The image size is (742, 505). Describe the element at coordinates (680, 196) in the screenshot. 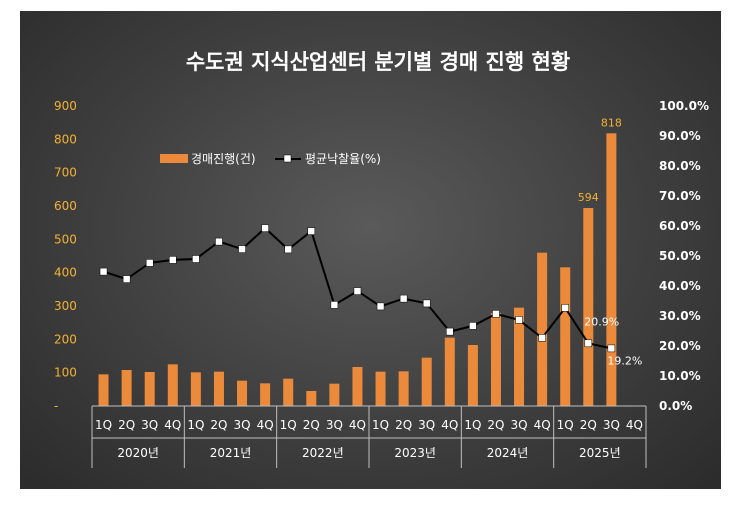

I see `right-tick-label: 70.0%` at that location.